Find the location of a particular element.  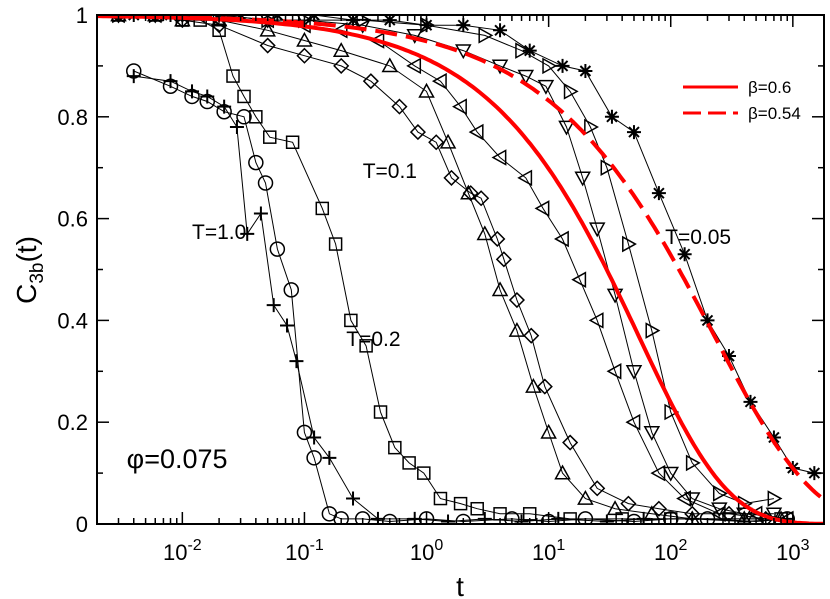

y-tick-label: 0.6 is located at coordinates (72, 219).